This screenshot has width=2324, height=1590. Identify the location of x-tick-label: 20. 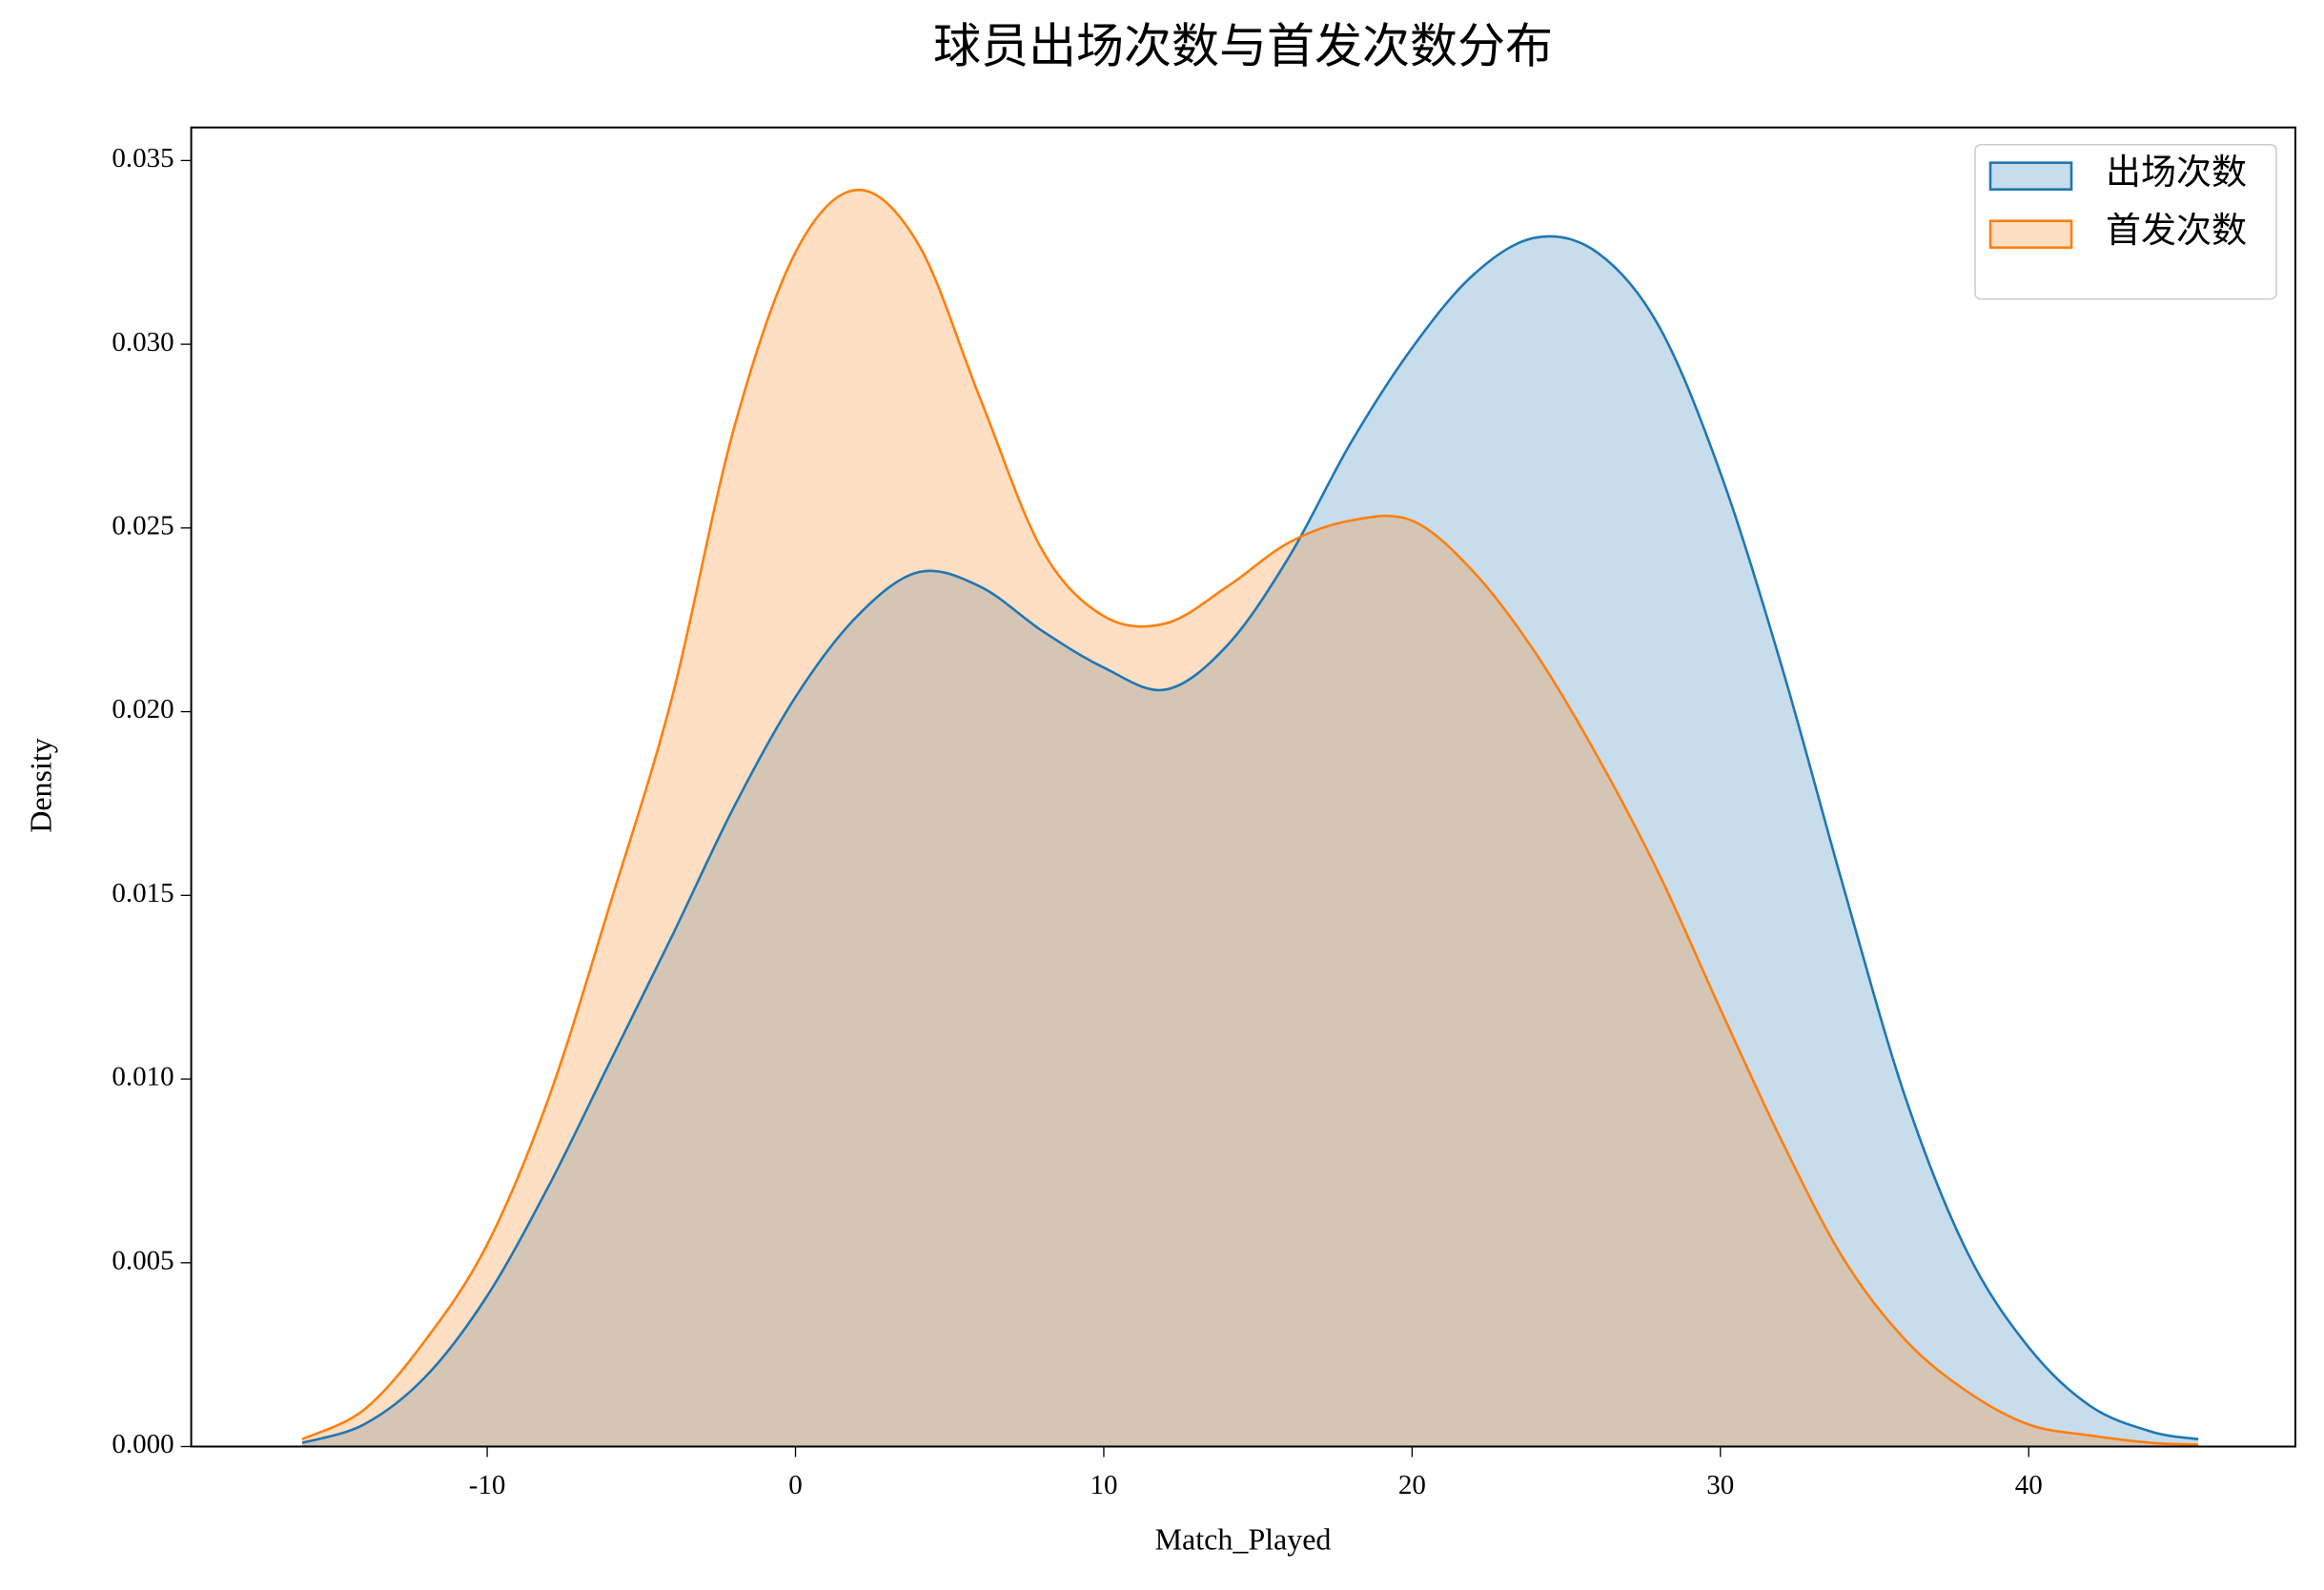
(1412, 1485).